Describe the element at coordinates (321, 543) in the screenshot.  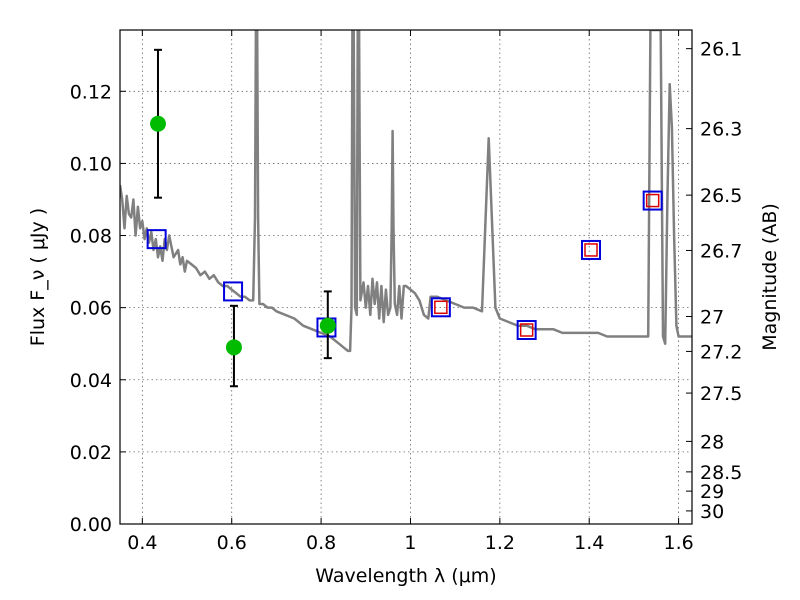
I see `x-tick-label: 0.8` at that location.